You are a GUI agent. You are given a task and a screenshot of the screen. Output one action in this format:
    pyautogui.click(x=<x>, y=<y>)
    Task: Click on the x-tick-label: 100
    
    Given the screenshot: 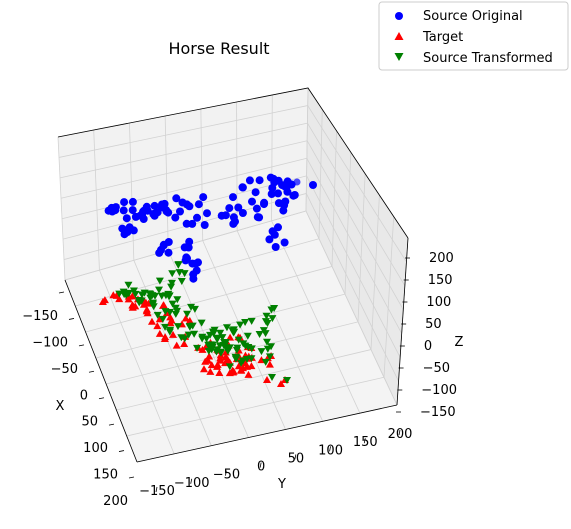 What is the action you would take?
    pyautogui.click(x=95, y=448)
    